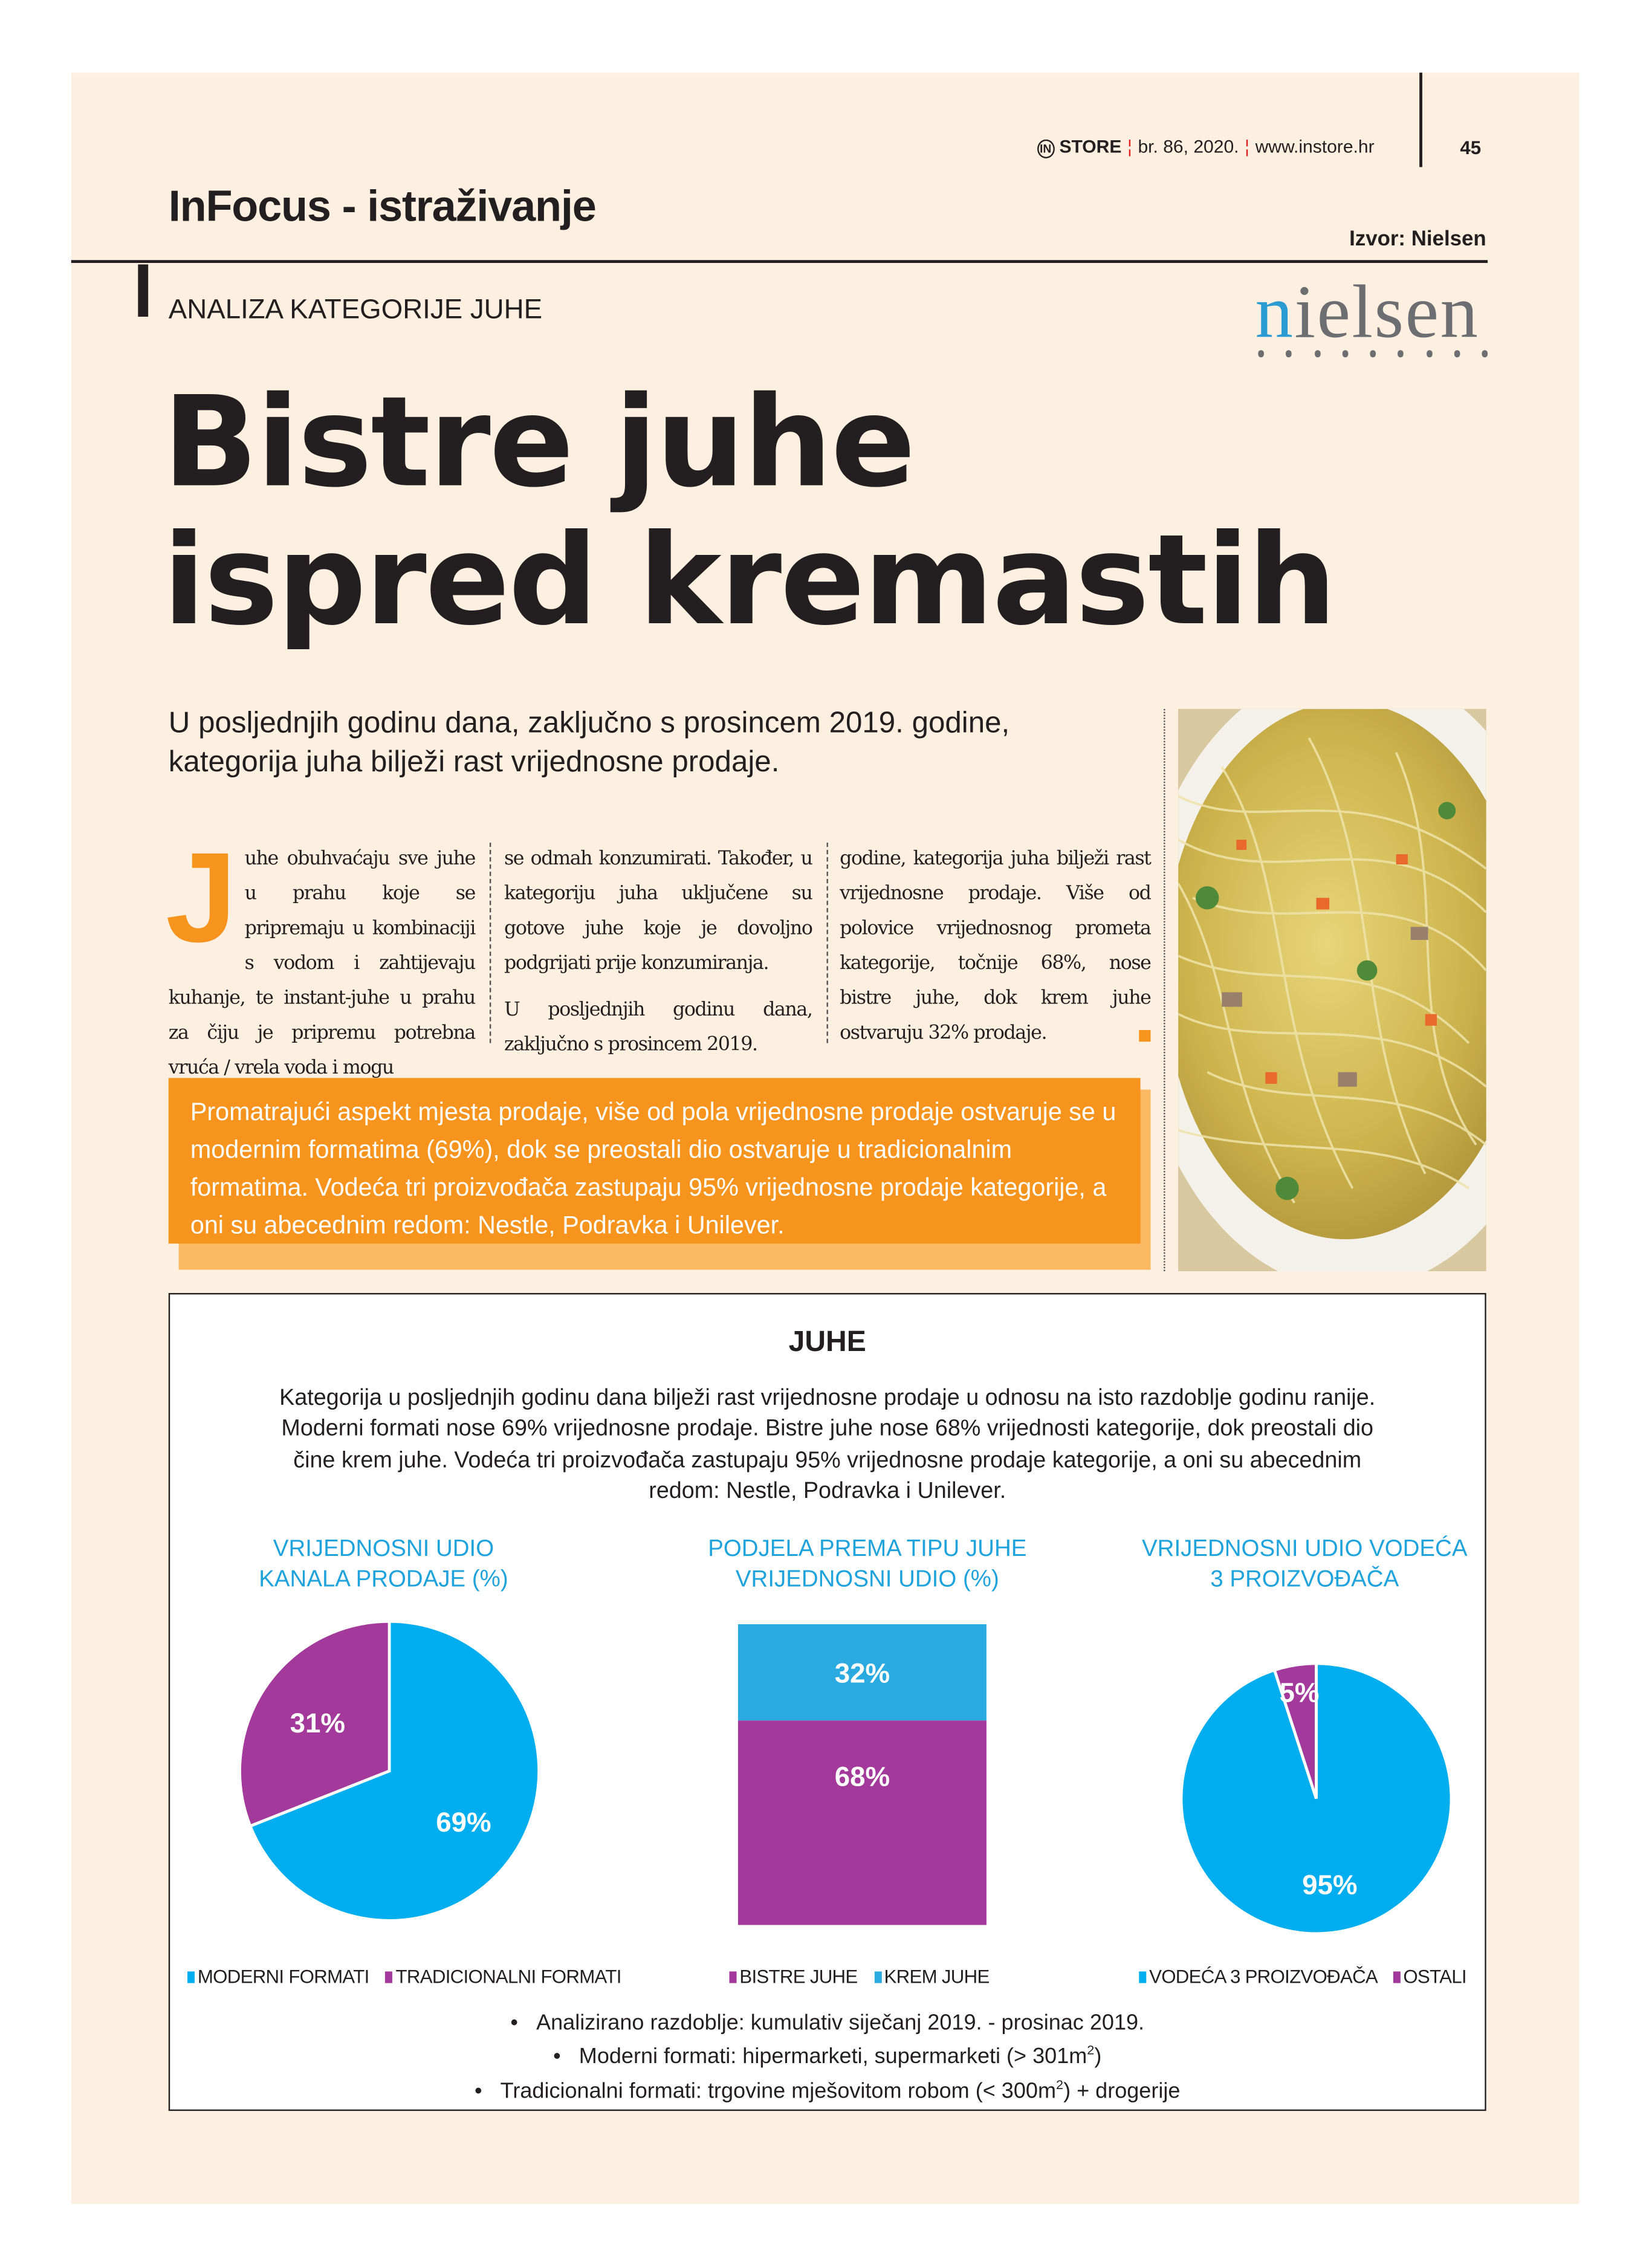  Describe the element at coordinates (1373, 354) in the screenshot. I see `nielsen-logo-dots` at that location.